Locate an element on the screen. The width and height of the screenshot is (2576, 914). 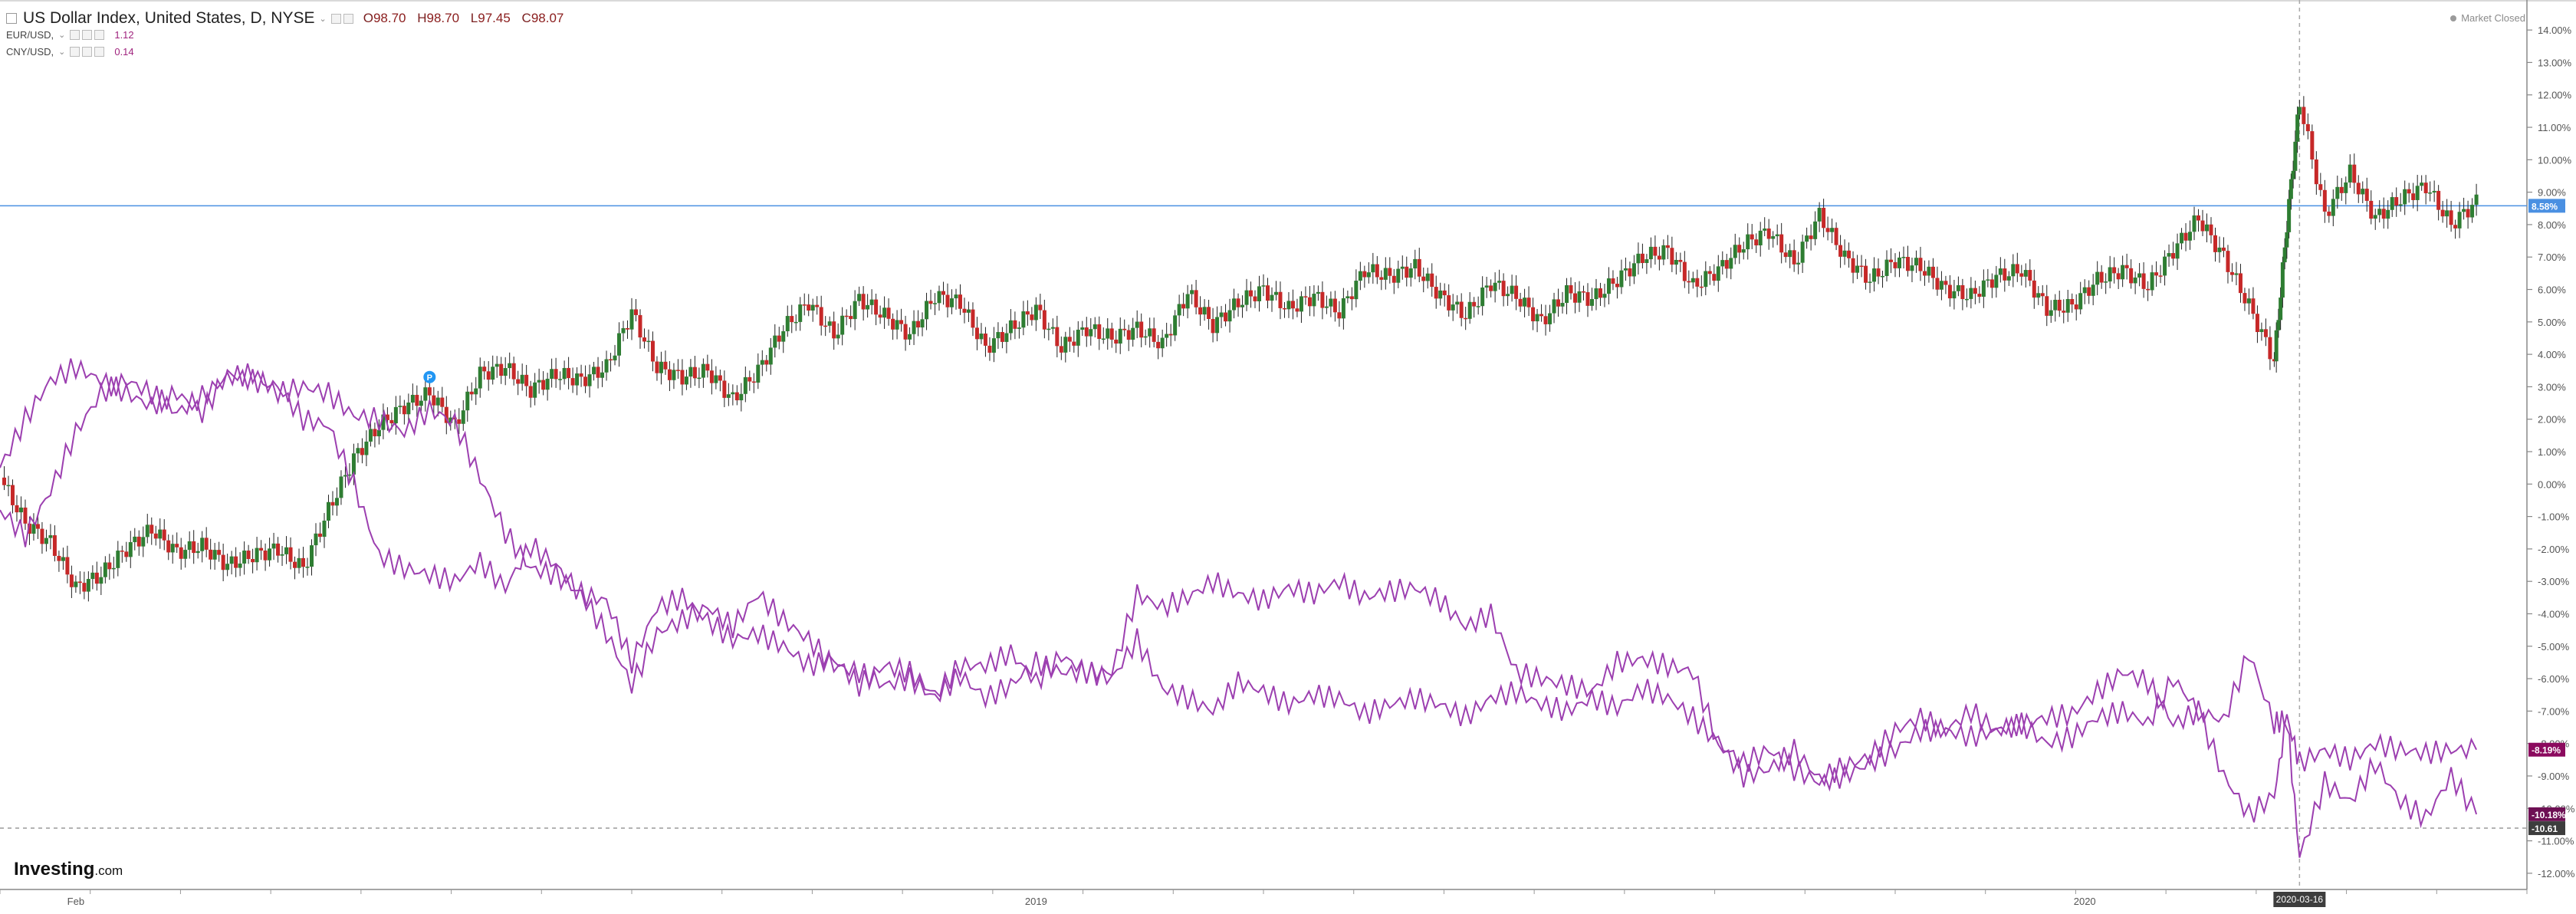
main-series-title: US Dollar Index, United States, D, NYSE is located at coordinates (169, 18).